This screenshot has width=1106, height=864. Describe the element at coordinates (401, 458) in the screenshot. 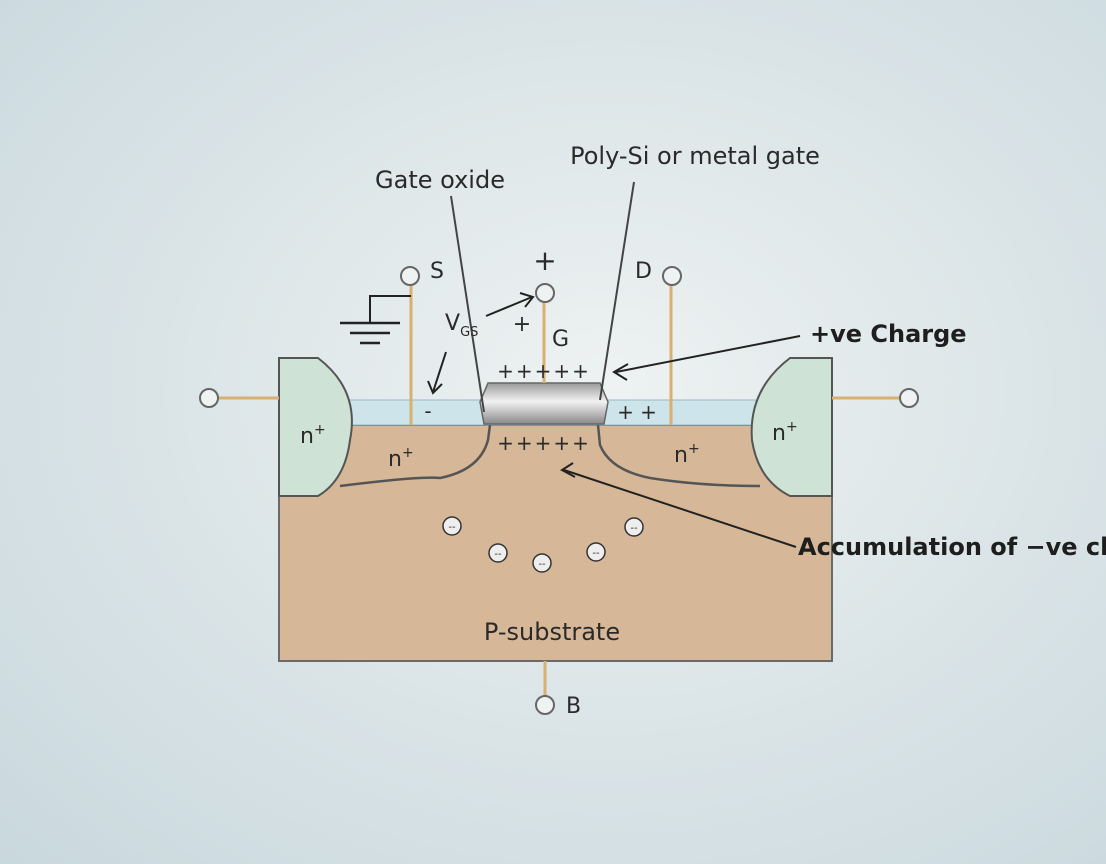

I see `source-n-label: n+` at that location.